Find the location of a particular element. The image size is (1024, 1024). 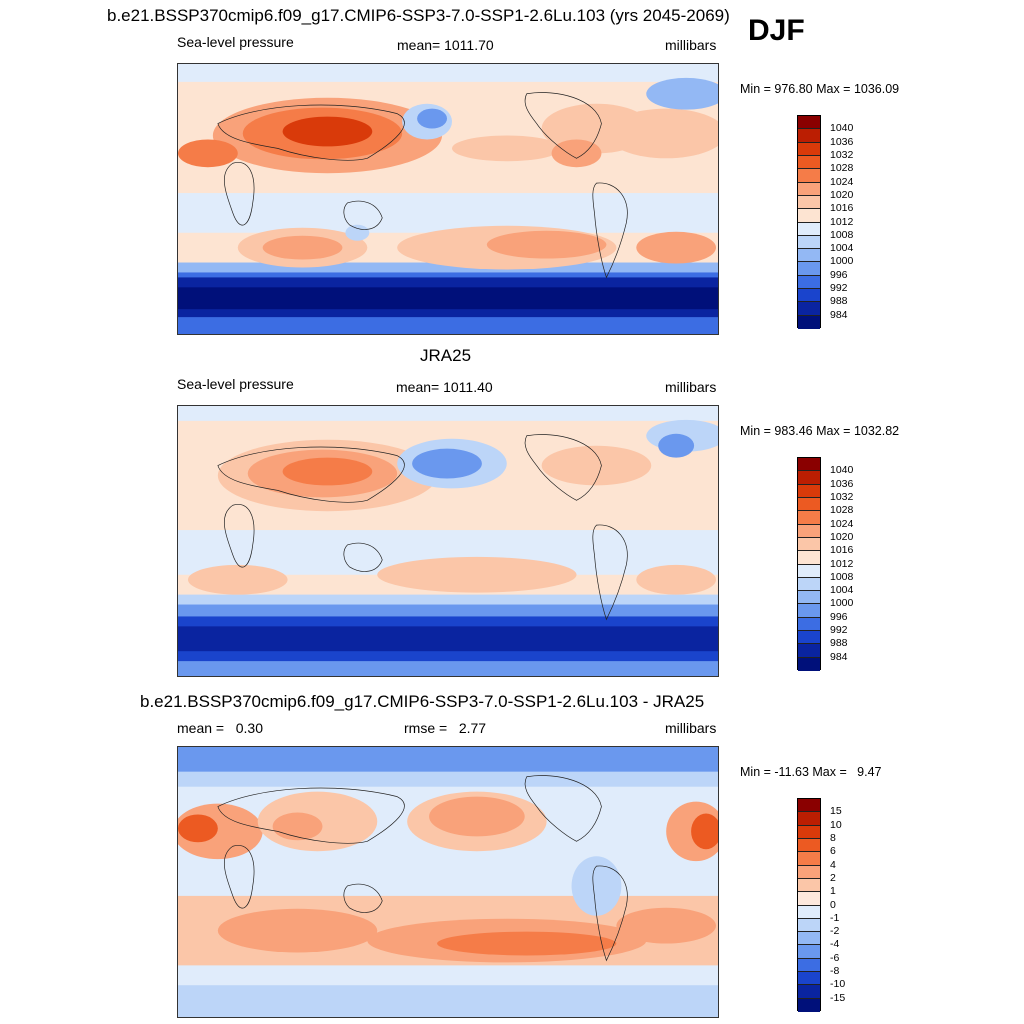

panel-3-mean-label: mean = 0.30 is located at coordinates (220, 728).